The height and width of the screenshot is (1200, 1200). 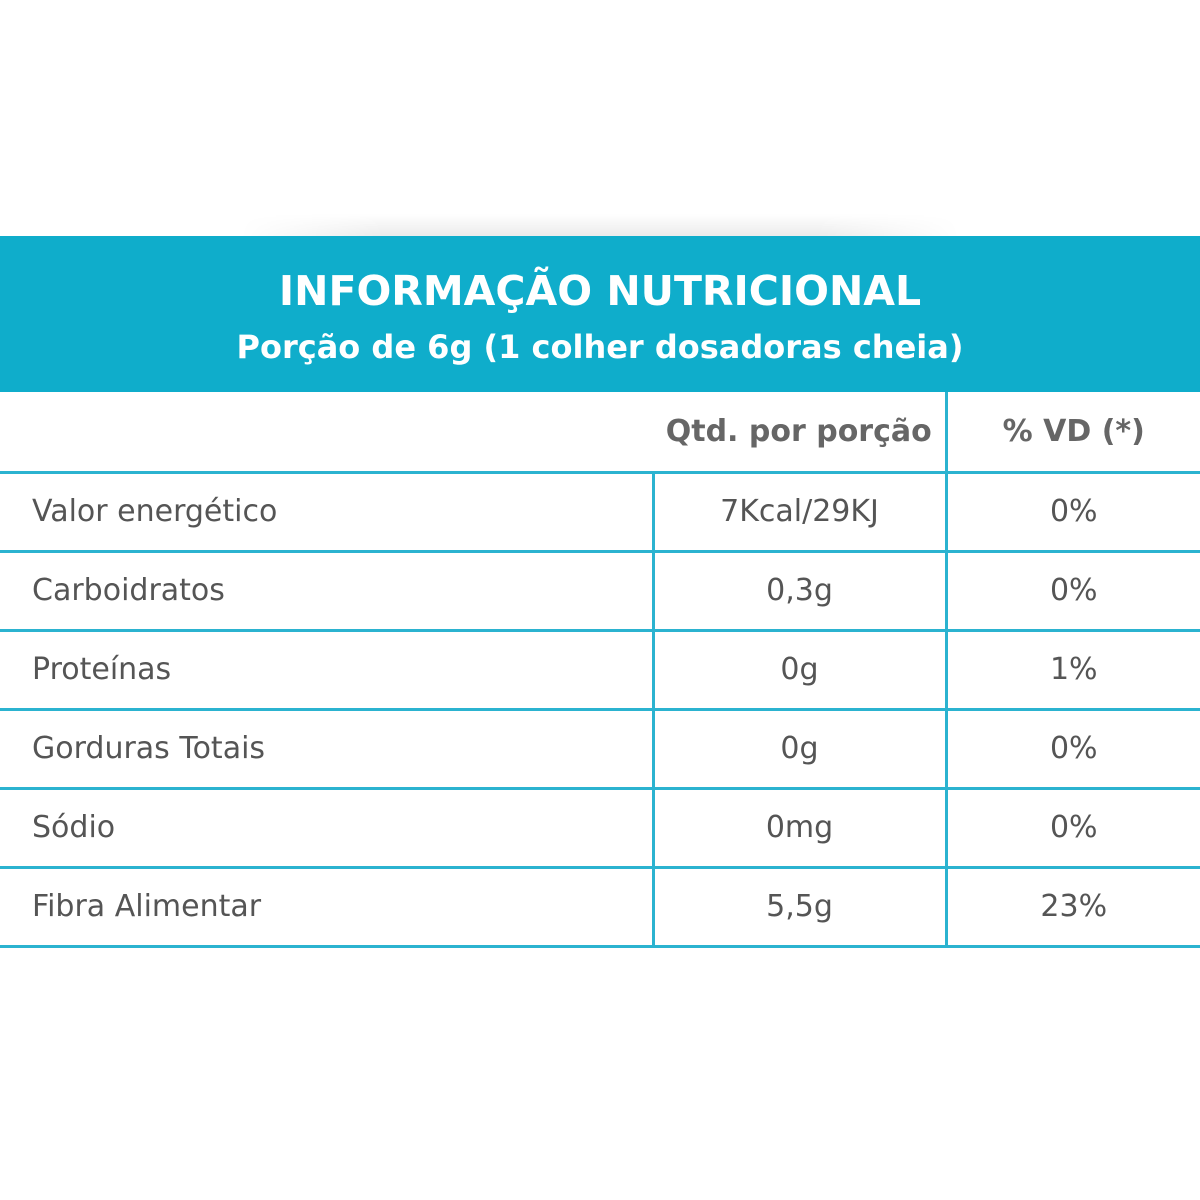 I want to click on table-row: Proteínas 0g 1%, so click(x=600, y=670).